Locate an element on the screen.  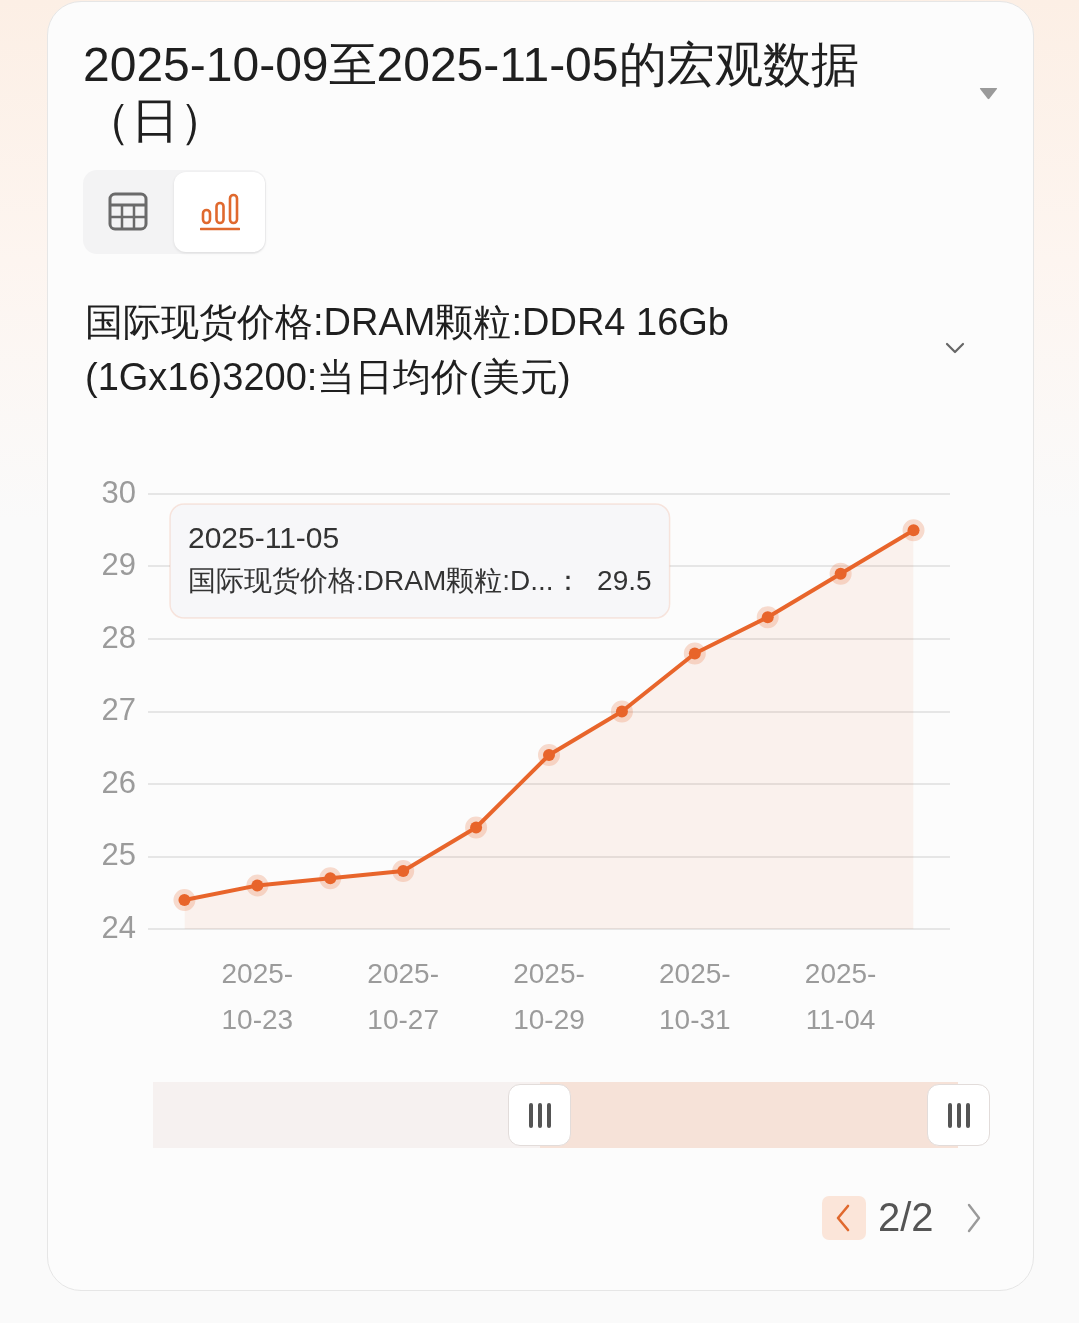
y-tick-label: 29 is located at coordinates (118, 565).